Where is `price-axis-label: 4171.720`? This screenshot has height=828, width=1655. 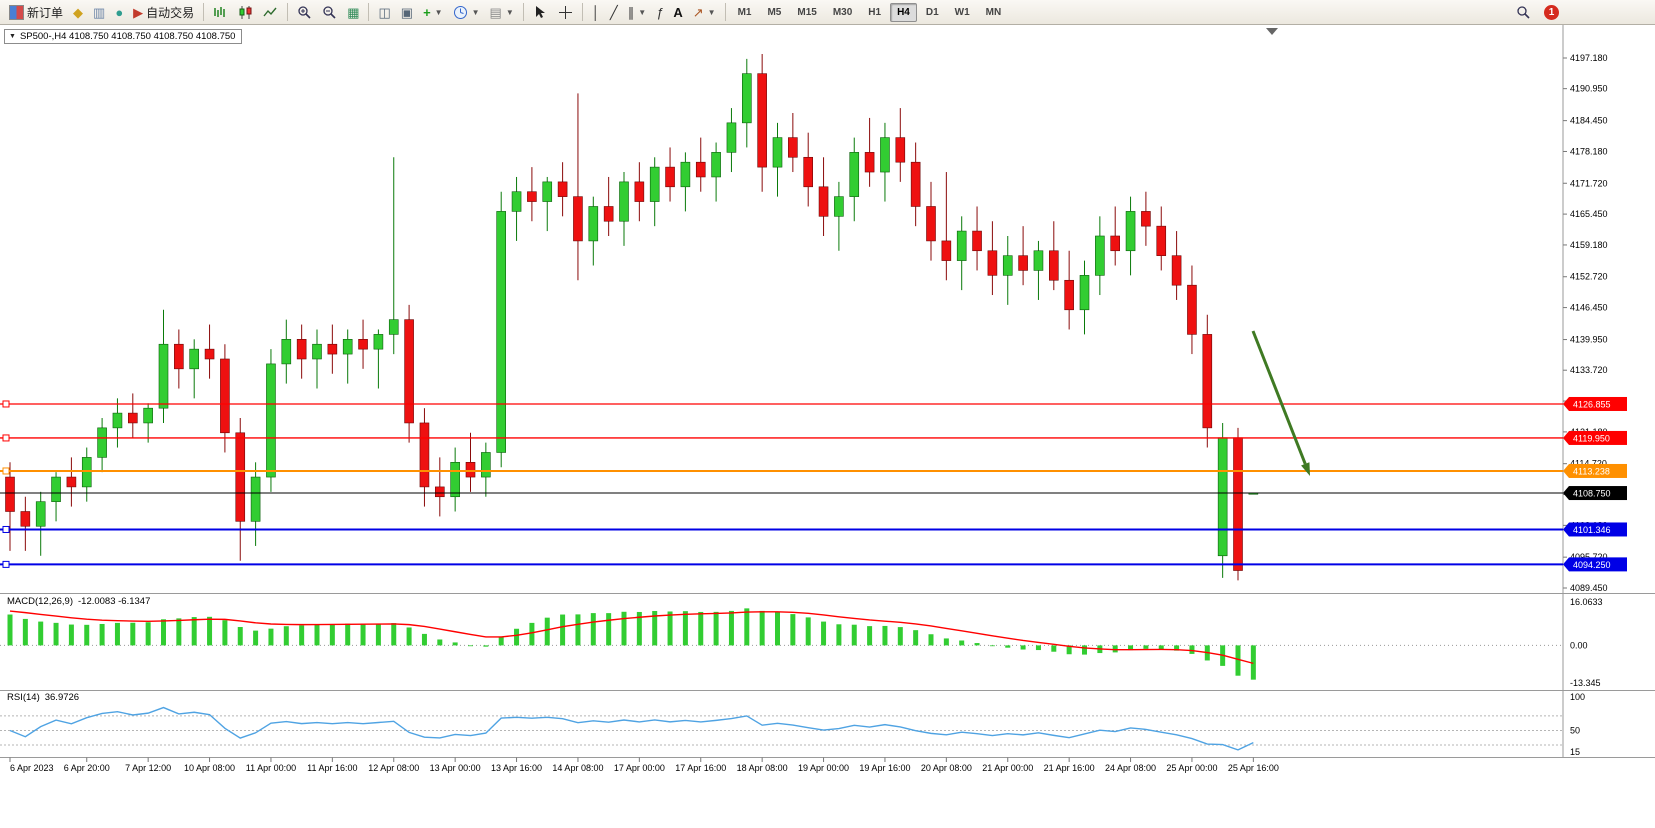 price-axis-label: 4171.720 is located at coordinates (1589, 183).